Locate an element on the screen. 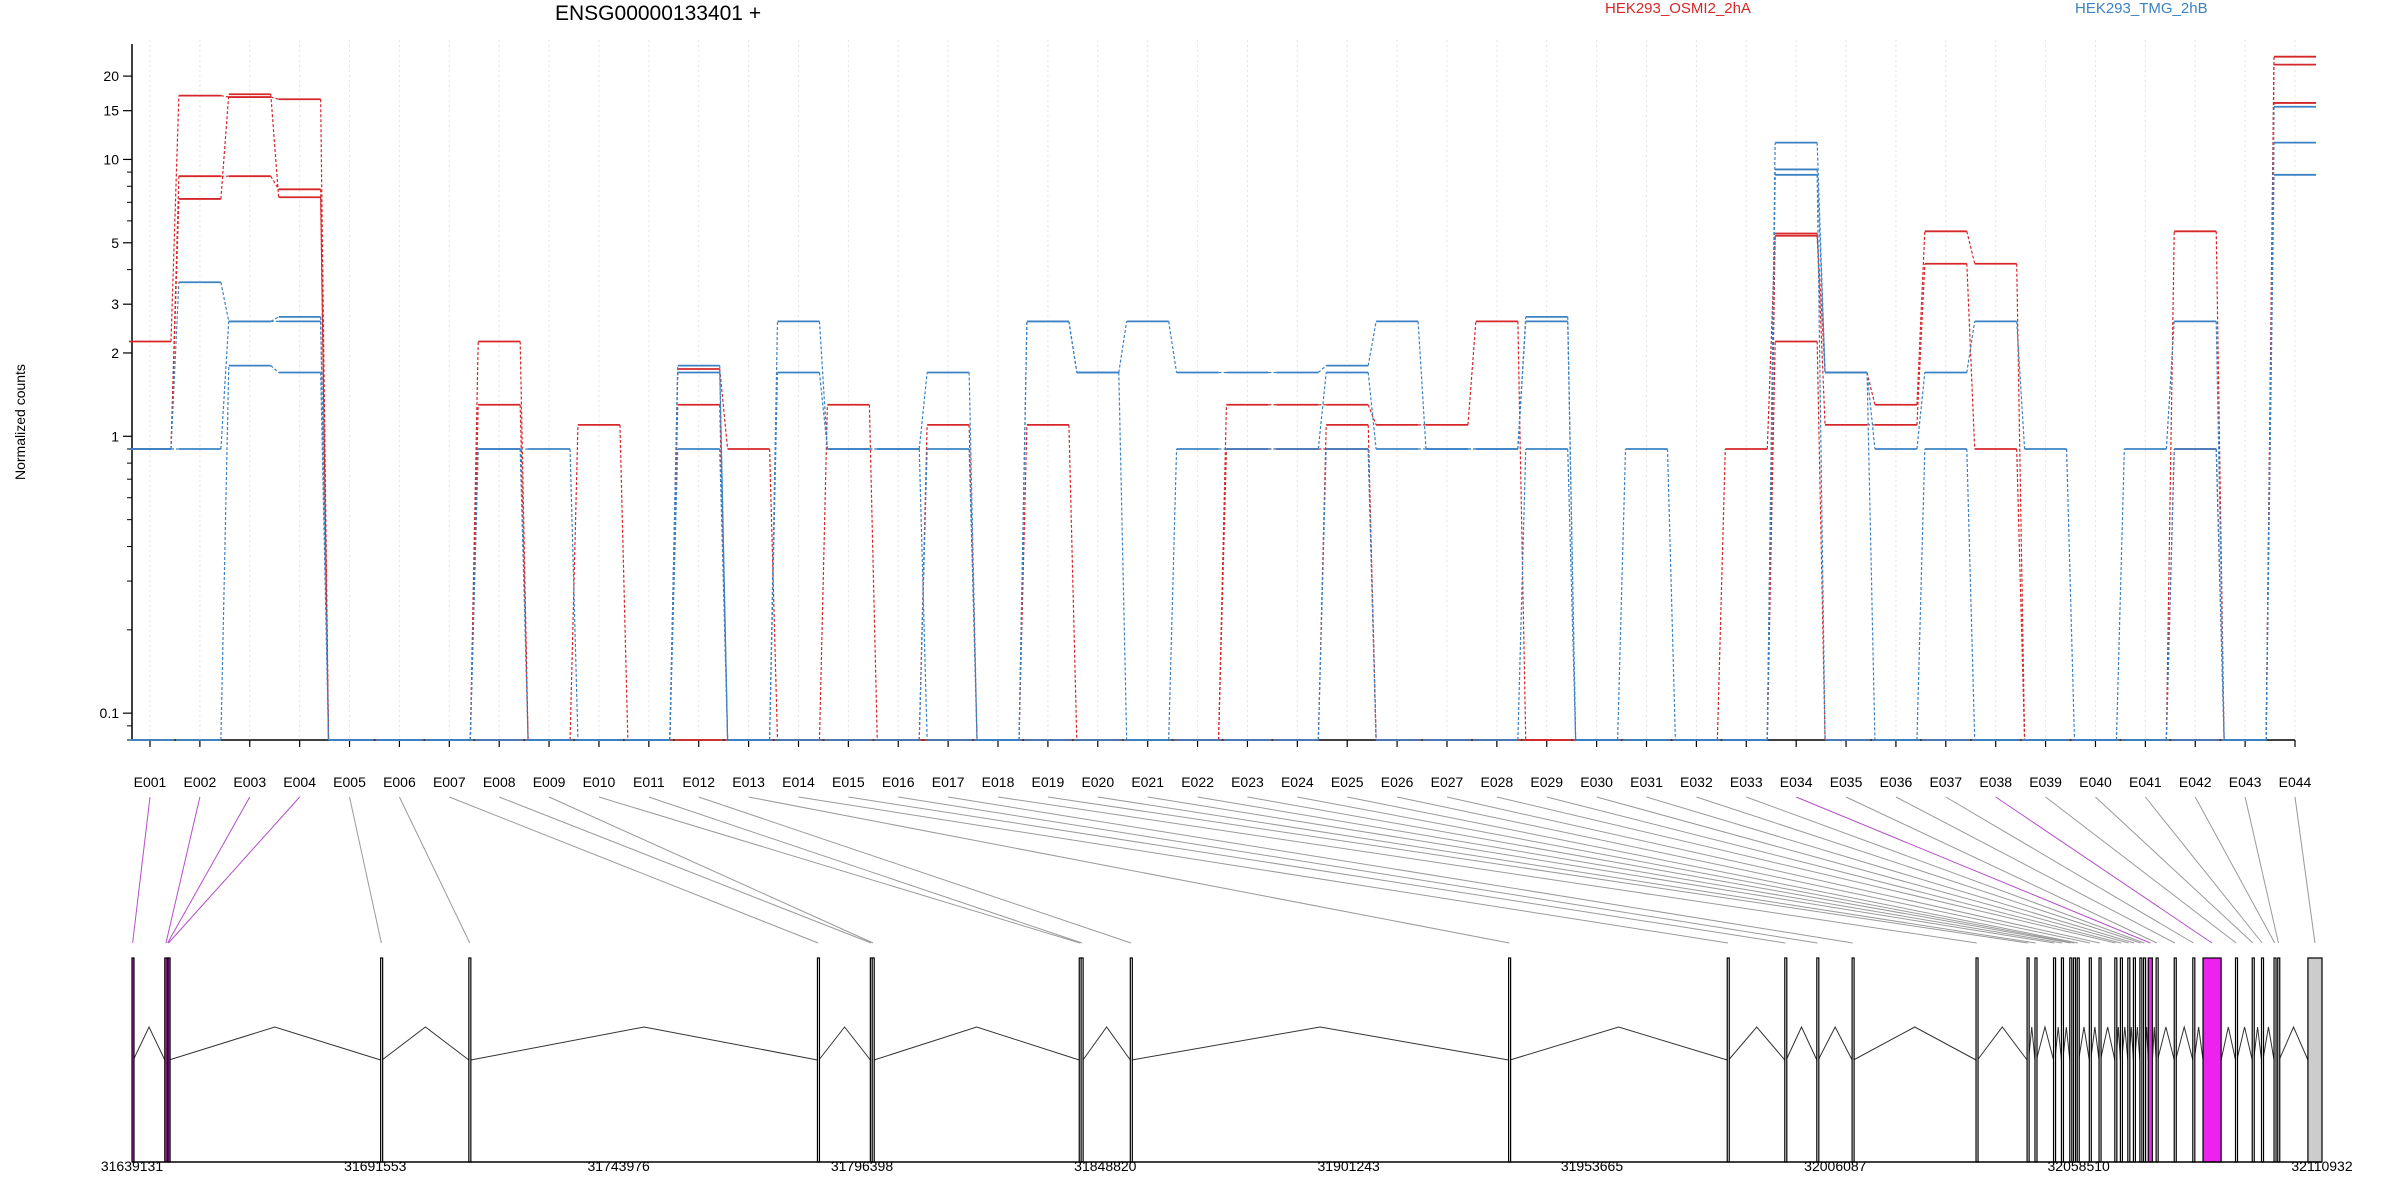 The width and height of the screenshot is (2400, 1200). x-tick-label: E026 is located at coordinates (1397, 782).